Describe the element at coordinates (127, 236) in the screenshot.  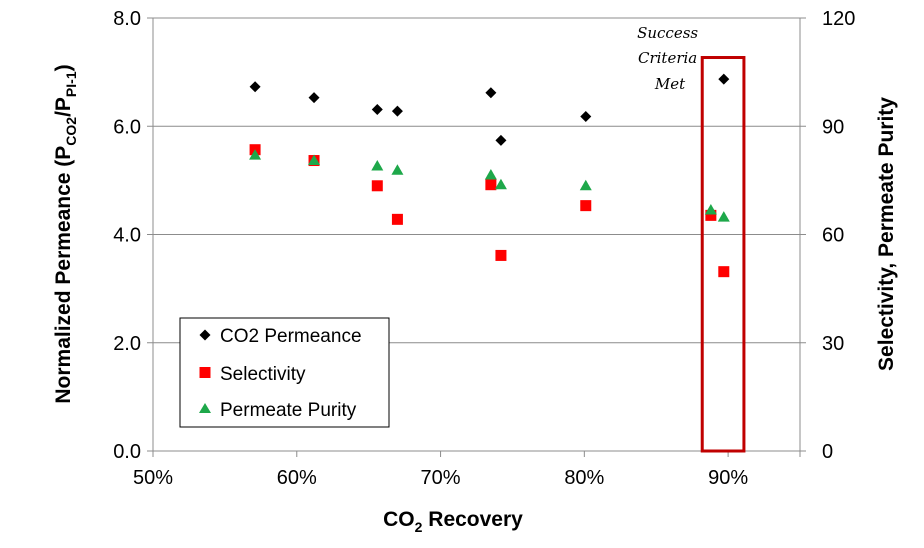
I see `y-left-tick-label: 4.0` at that location.